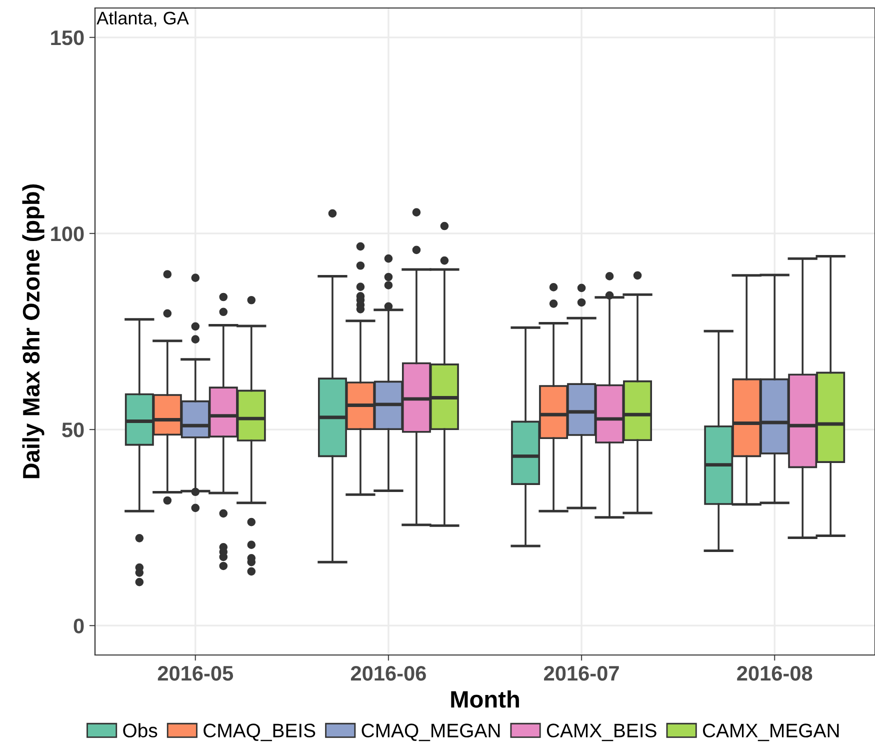  Describe the element at coordinates (140, 730) in the screenshot. I see `legend-label: Obs` at that location.